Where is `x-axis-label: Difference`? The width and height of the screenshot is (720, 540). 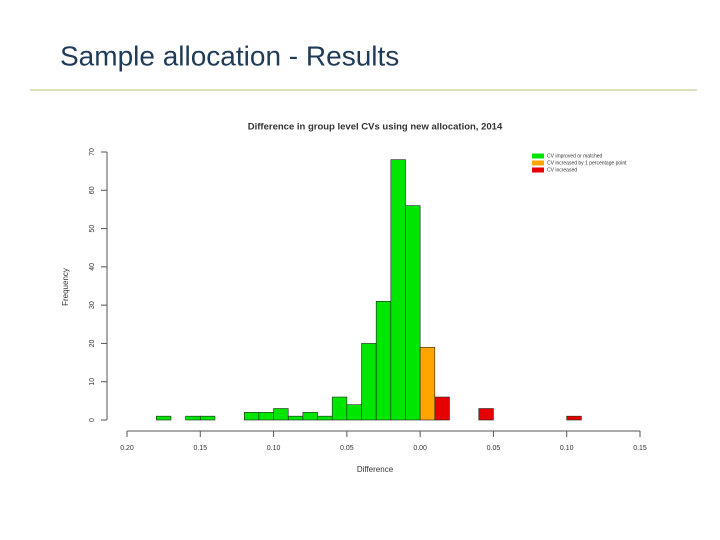 x-axis-label: Difference is located at coordinates (375, 469).